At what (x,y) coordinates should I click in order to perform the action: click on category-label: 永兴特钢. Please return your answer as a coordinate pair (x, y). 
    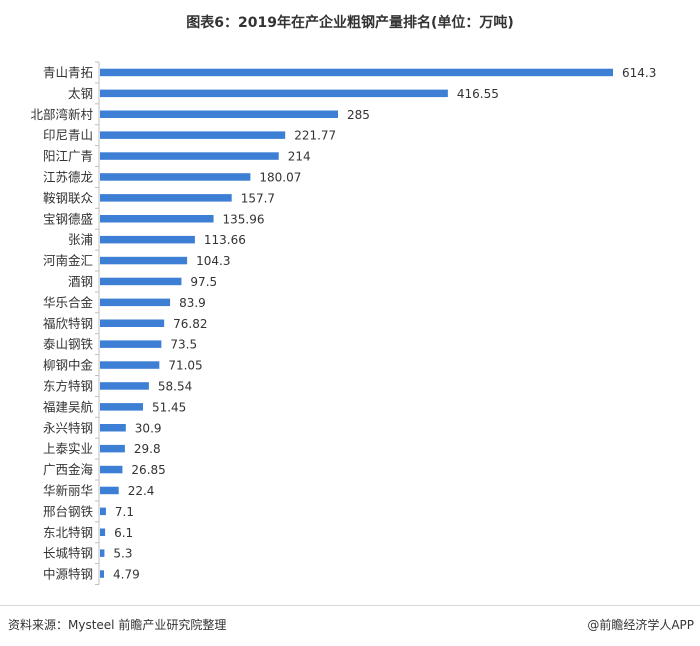
    Looking at the image, I should click on (68, 427).